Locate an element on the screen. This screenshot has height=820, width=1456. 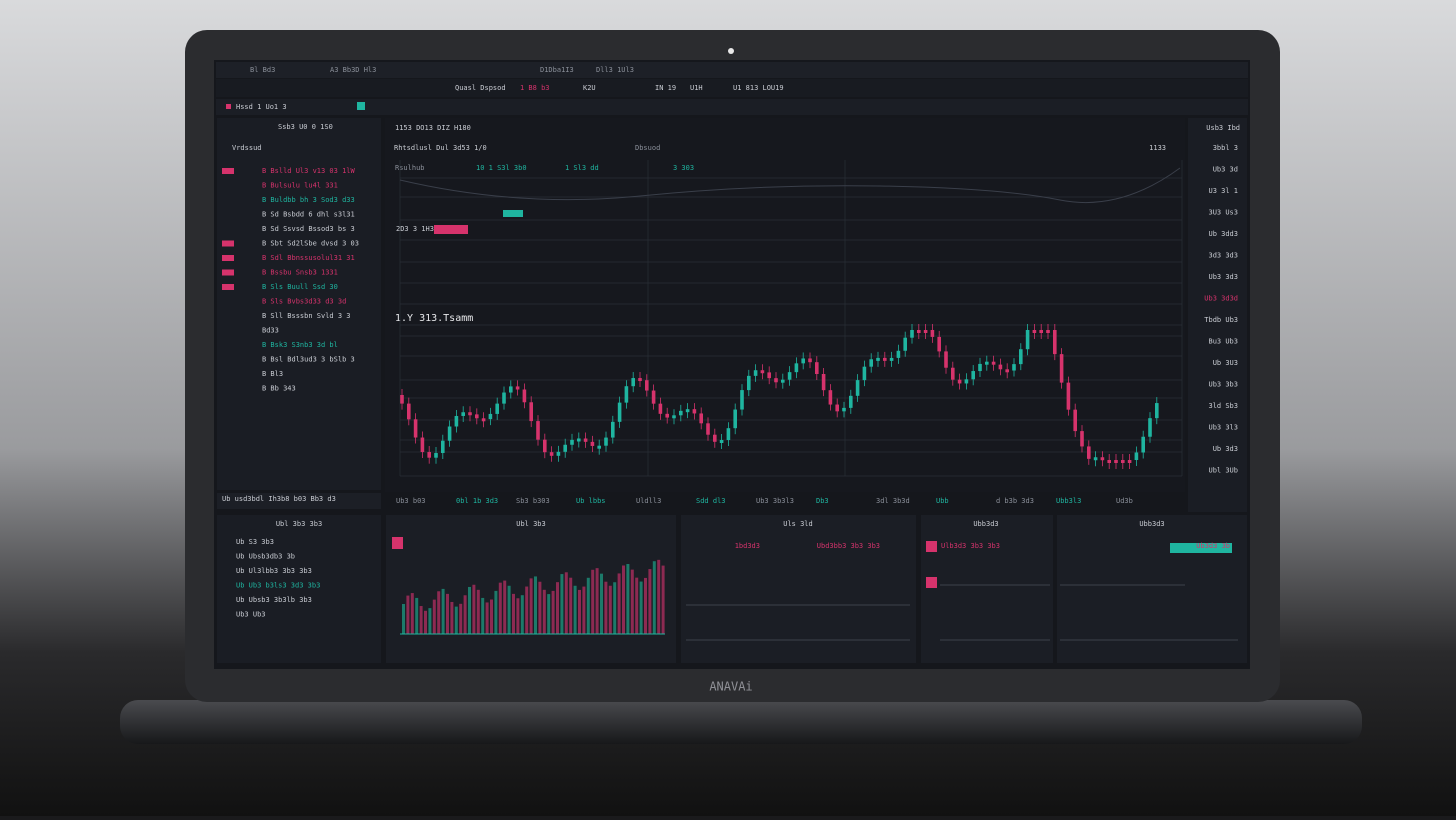
label: 1153 DO13 DIZ H180 is located at coordinates (433, 128).